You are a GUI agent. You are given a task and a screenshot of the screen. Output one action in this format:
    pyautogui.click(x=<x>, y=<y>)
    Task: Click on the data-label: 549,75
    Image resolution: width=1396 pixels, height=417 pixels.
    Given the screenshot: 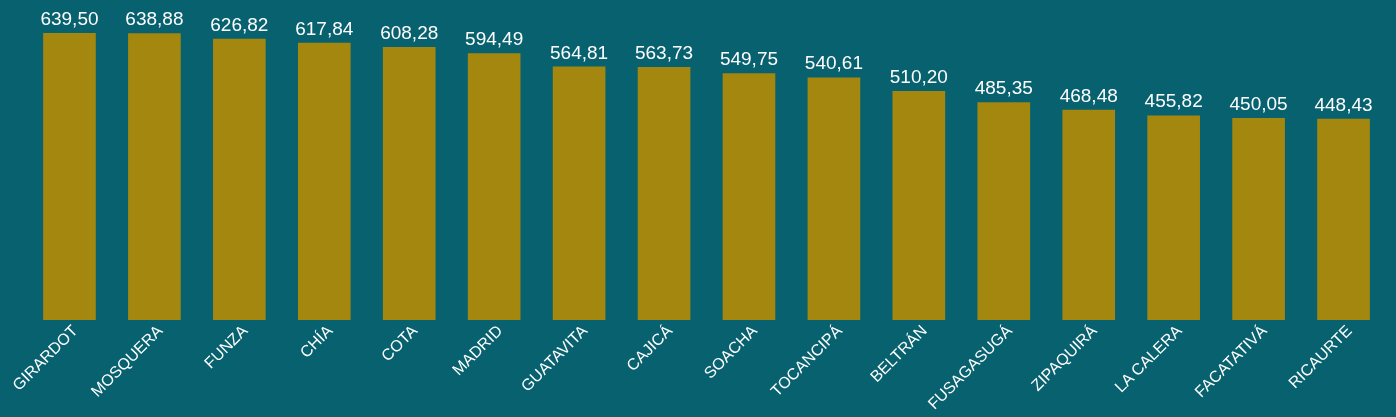 What is the action you would take?
    pyautogui.click(x=749, y=59)
    